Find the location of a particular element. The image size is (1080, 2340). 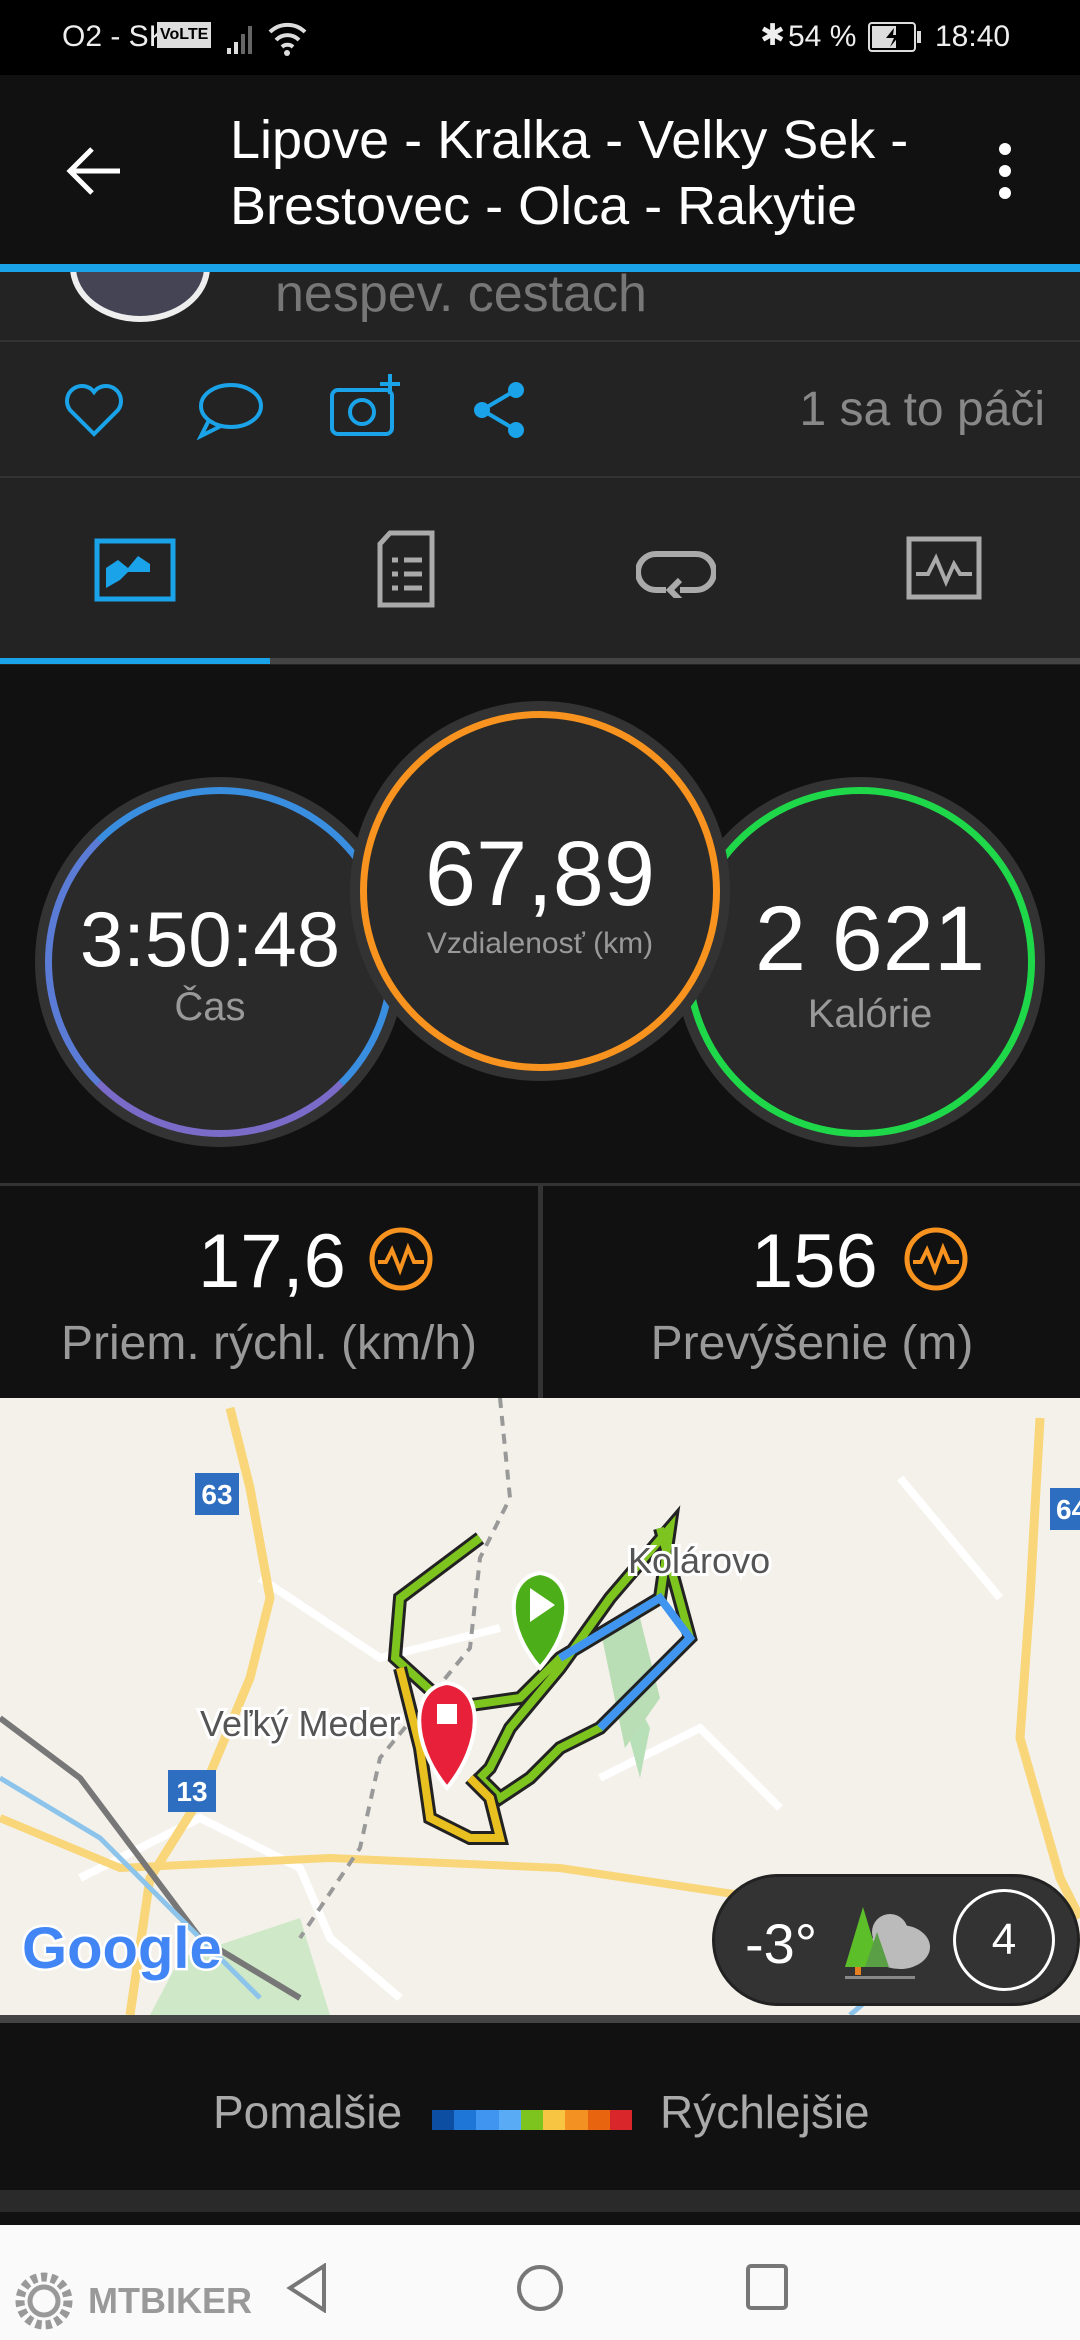

bluetooth-icon: ✱ is located at coordinates (773, 35).